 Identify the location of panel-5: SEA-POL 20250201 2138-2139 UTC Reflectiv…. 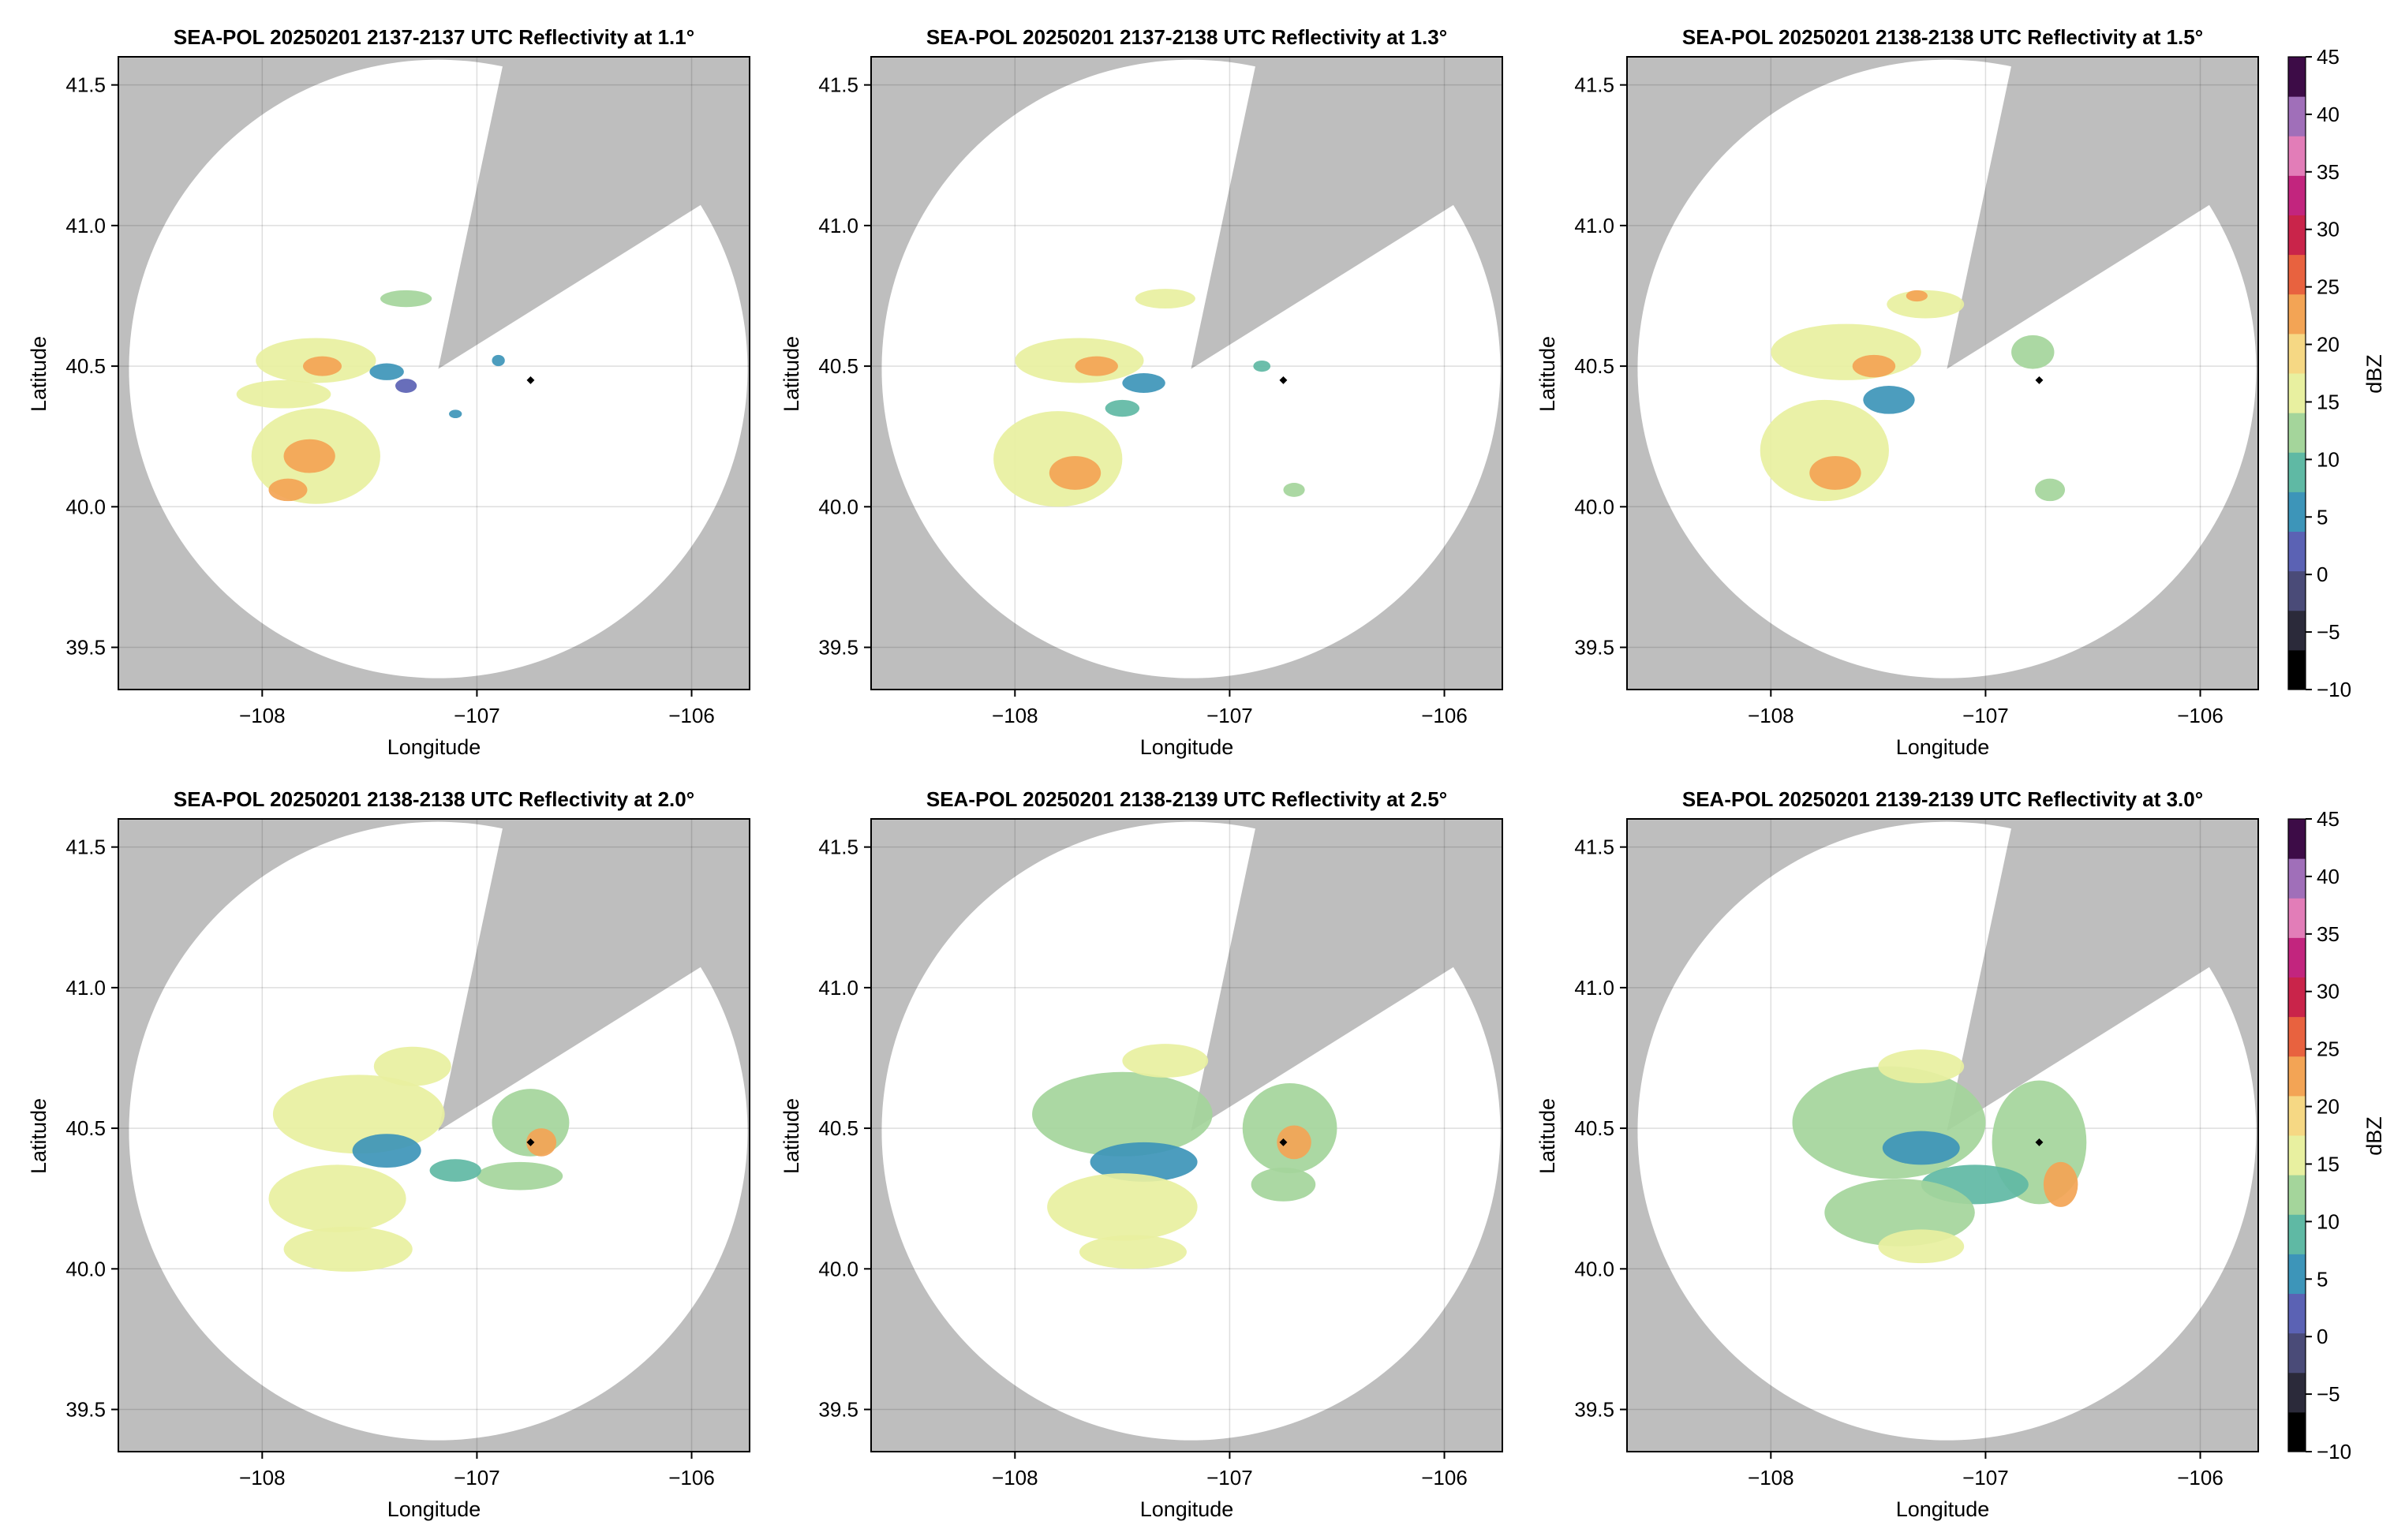
(1142, 1154).